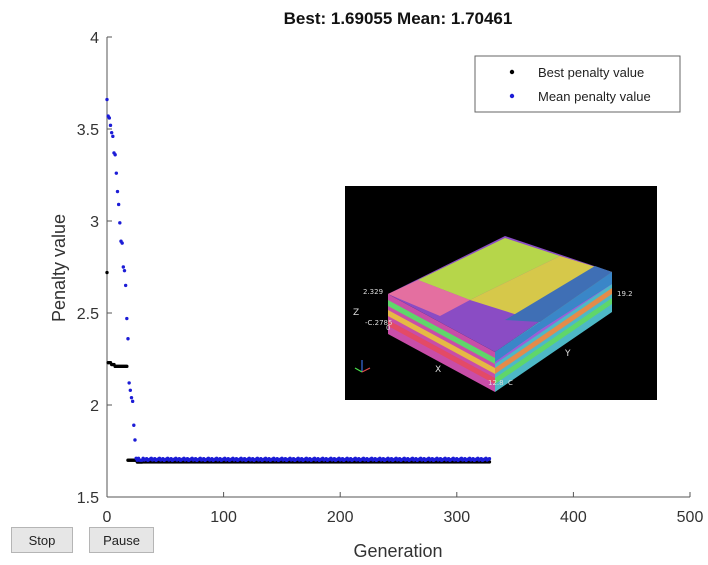 The image size is (708, 565). I want to click on chart-title: Best: 1.69055 Mean: 1.70461, so click(398, 18).